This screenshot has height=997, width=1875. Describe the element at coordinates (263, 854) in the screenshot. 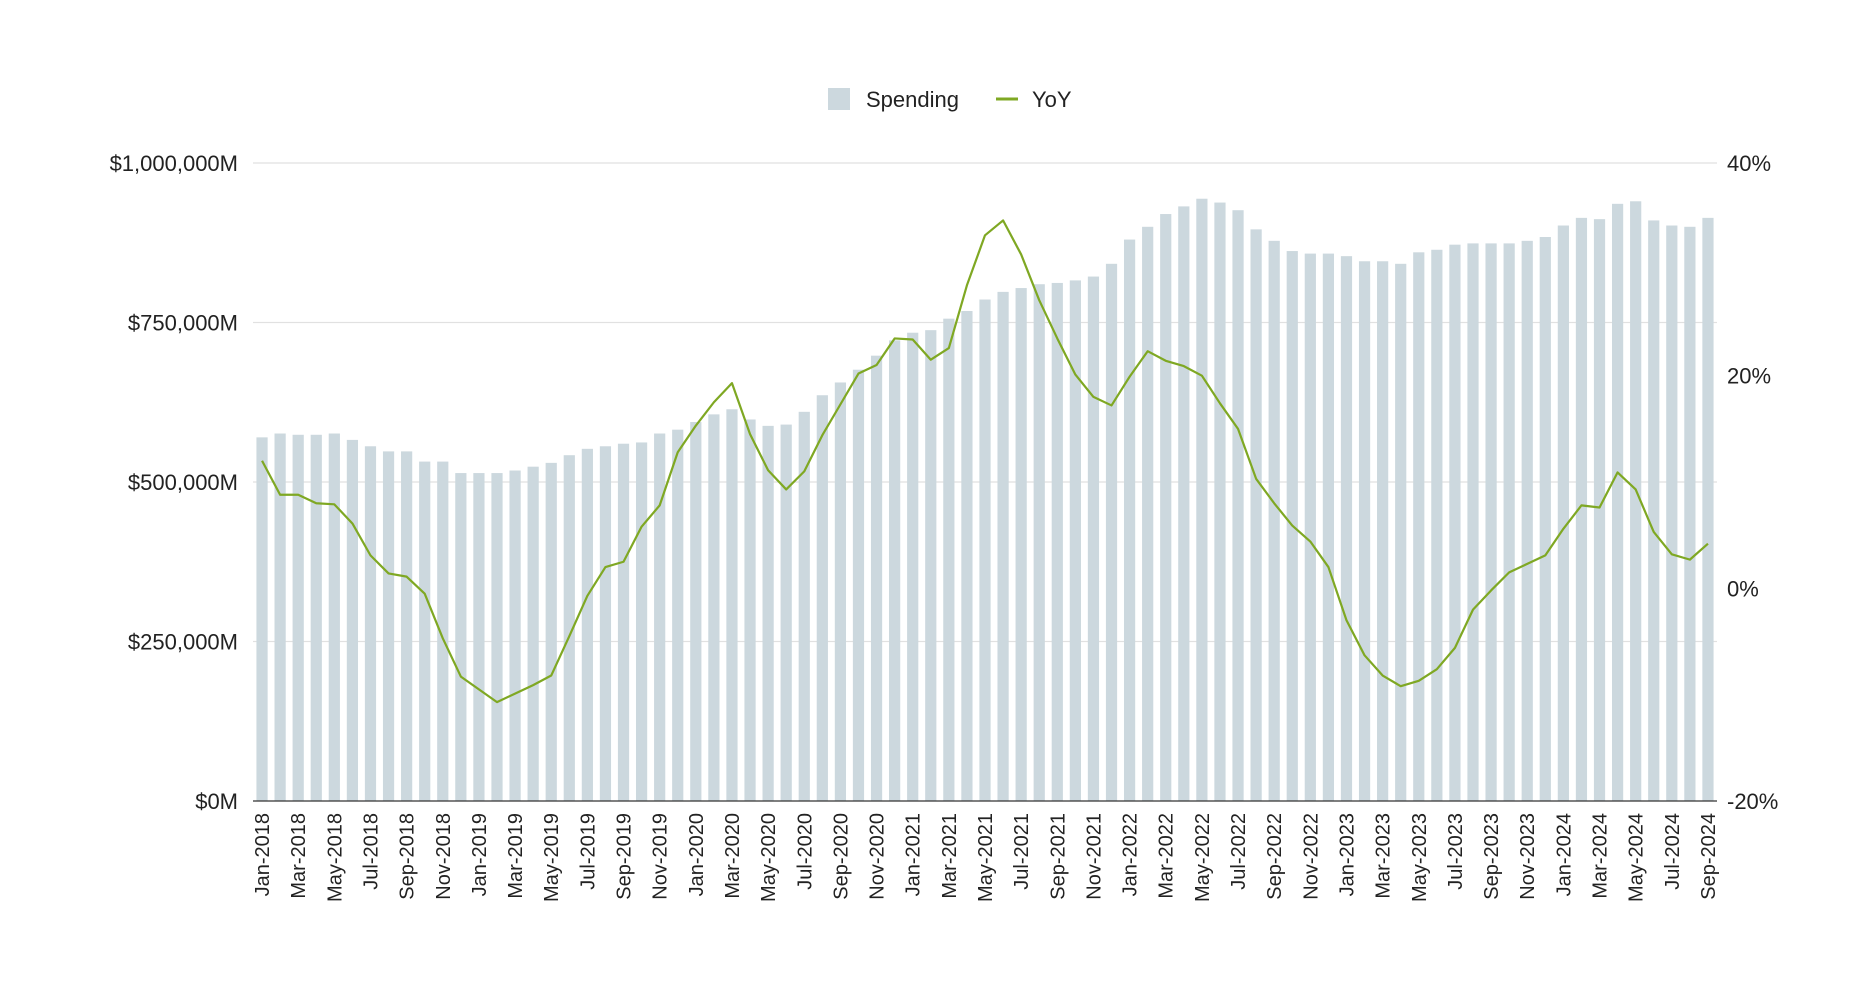

I see `x-tick-label: Jan-2018` at that location.